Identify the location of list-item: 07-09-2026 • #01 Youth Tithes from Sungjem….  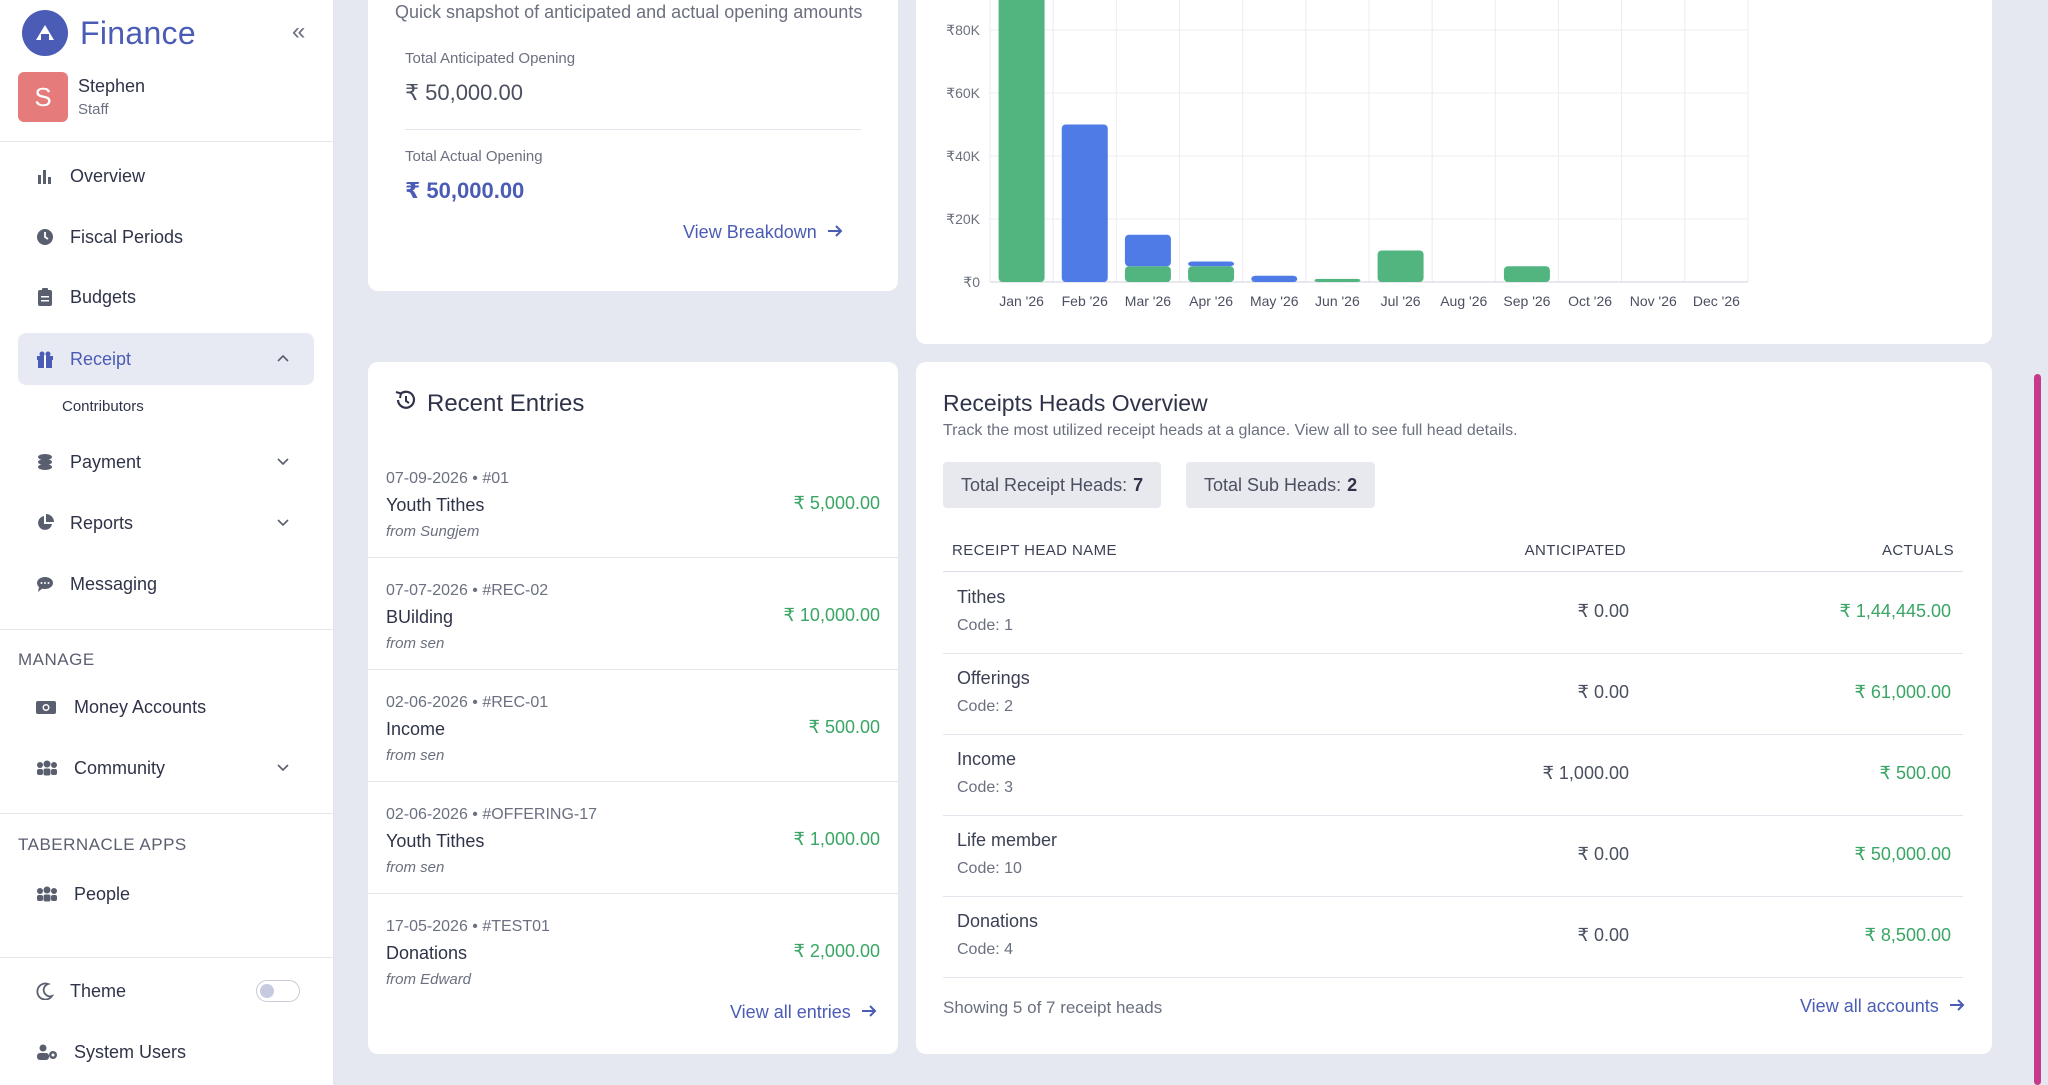
(633, 502).